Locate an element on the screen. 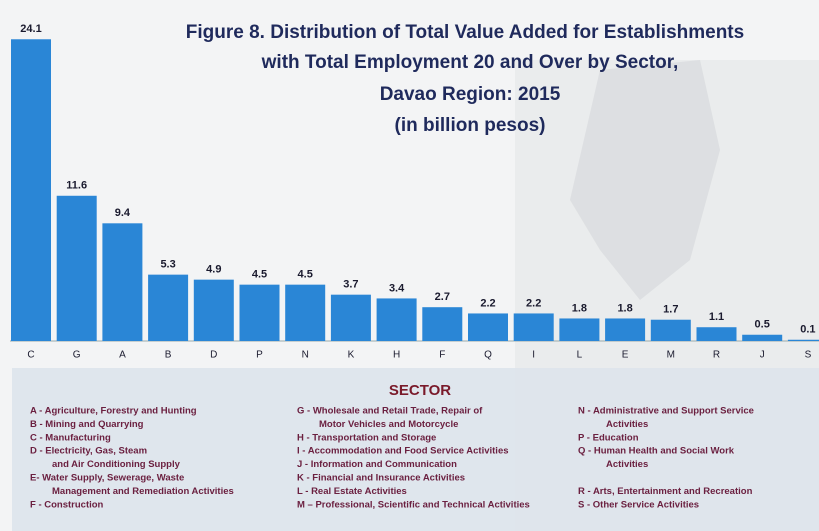 Image resolution: width=819 pixels, height=531 pixels. value-label: 5.3 is located at coordinates (167, 265).